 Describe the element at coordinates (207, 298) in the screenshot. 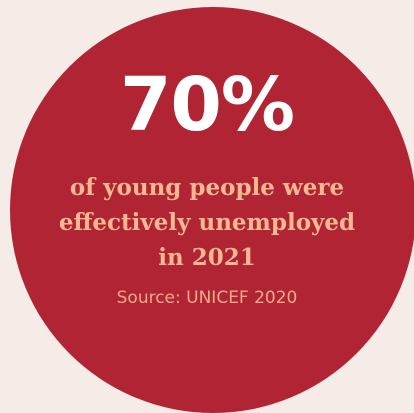

I see `source-citation: Source: UNICEF 2020` at that location.